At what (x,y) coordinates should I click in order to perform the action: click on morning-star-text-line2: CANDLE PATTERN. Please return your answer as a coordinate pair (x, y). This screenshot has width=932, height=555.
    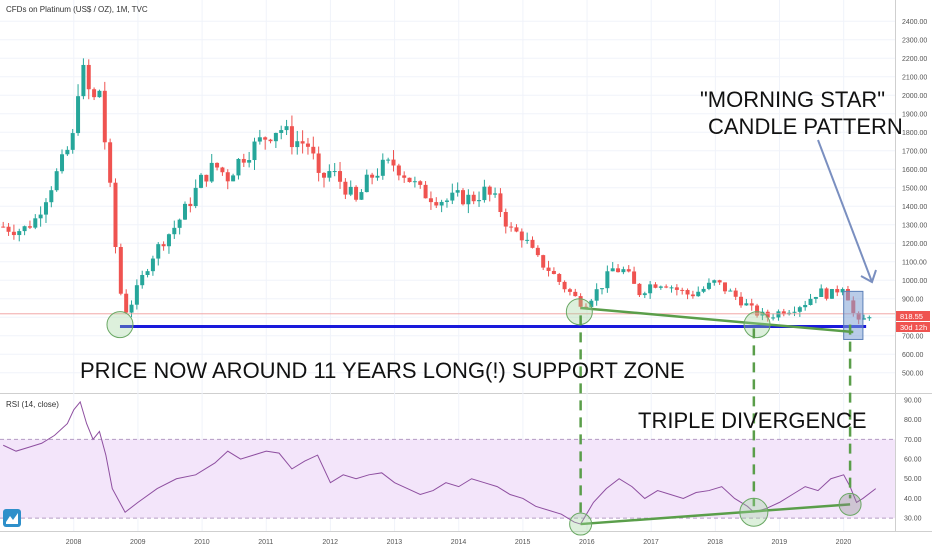
    Looking at the image, I should click on (805, 126).